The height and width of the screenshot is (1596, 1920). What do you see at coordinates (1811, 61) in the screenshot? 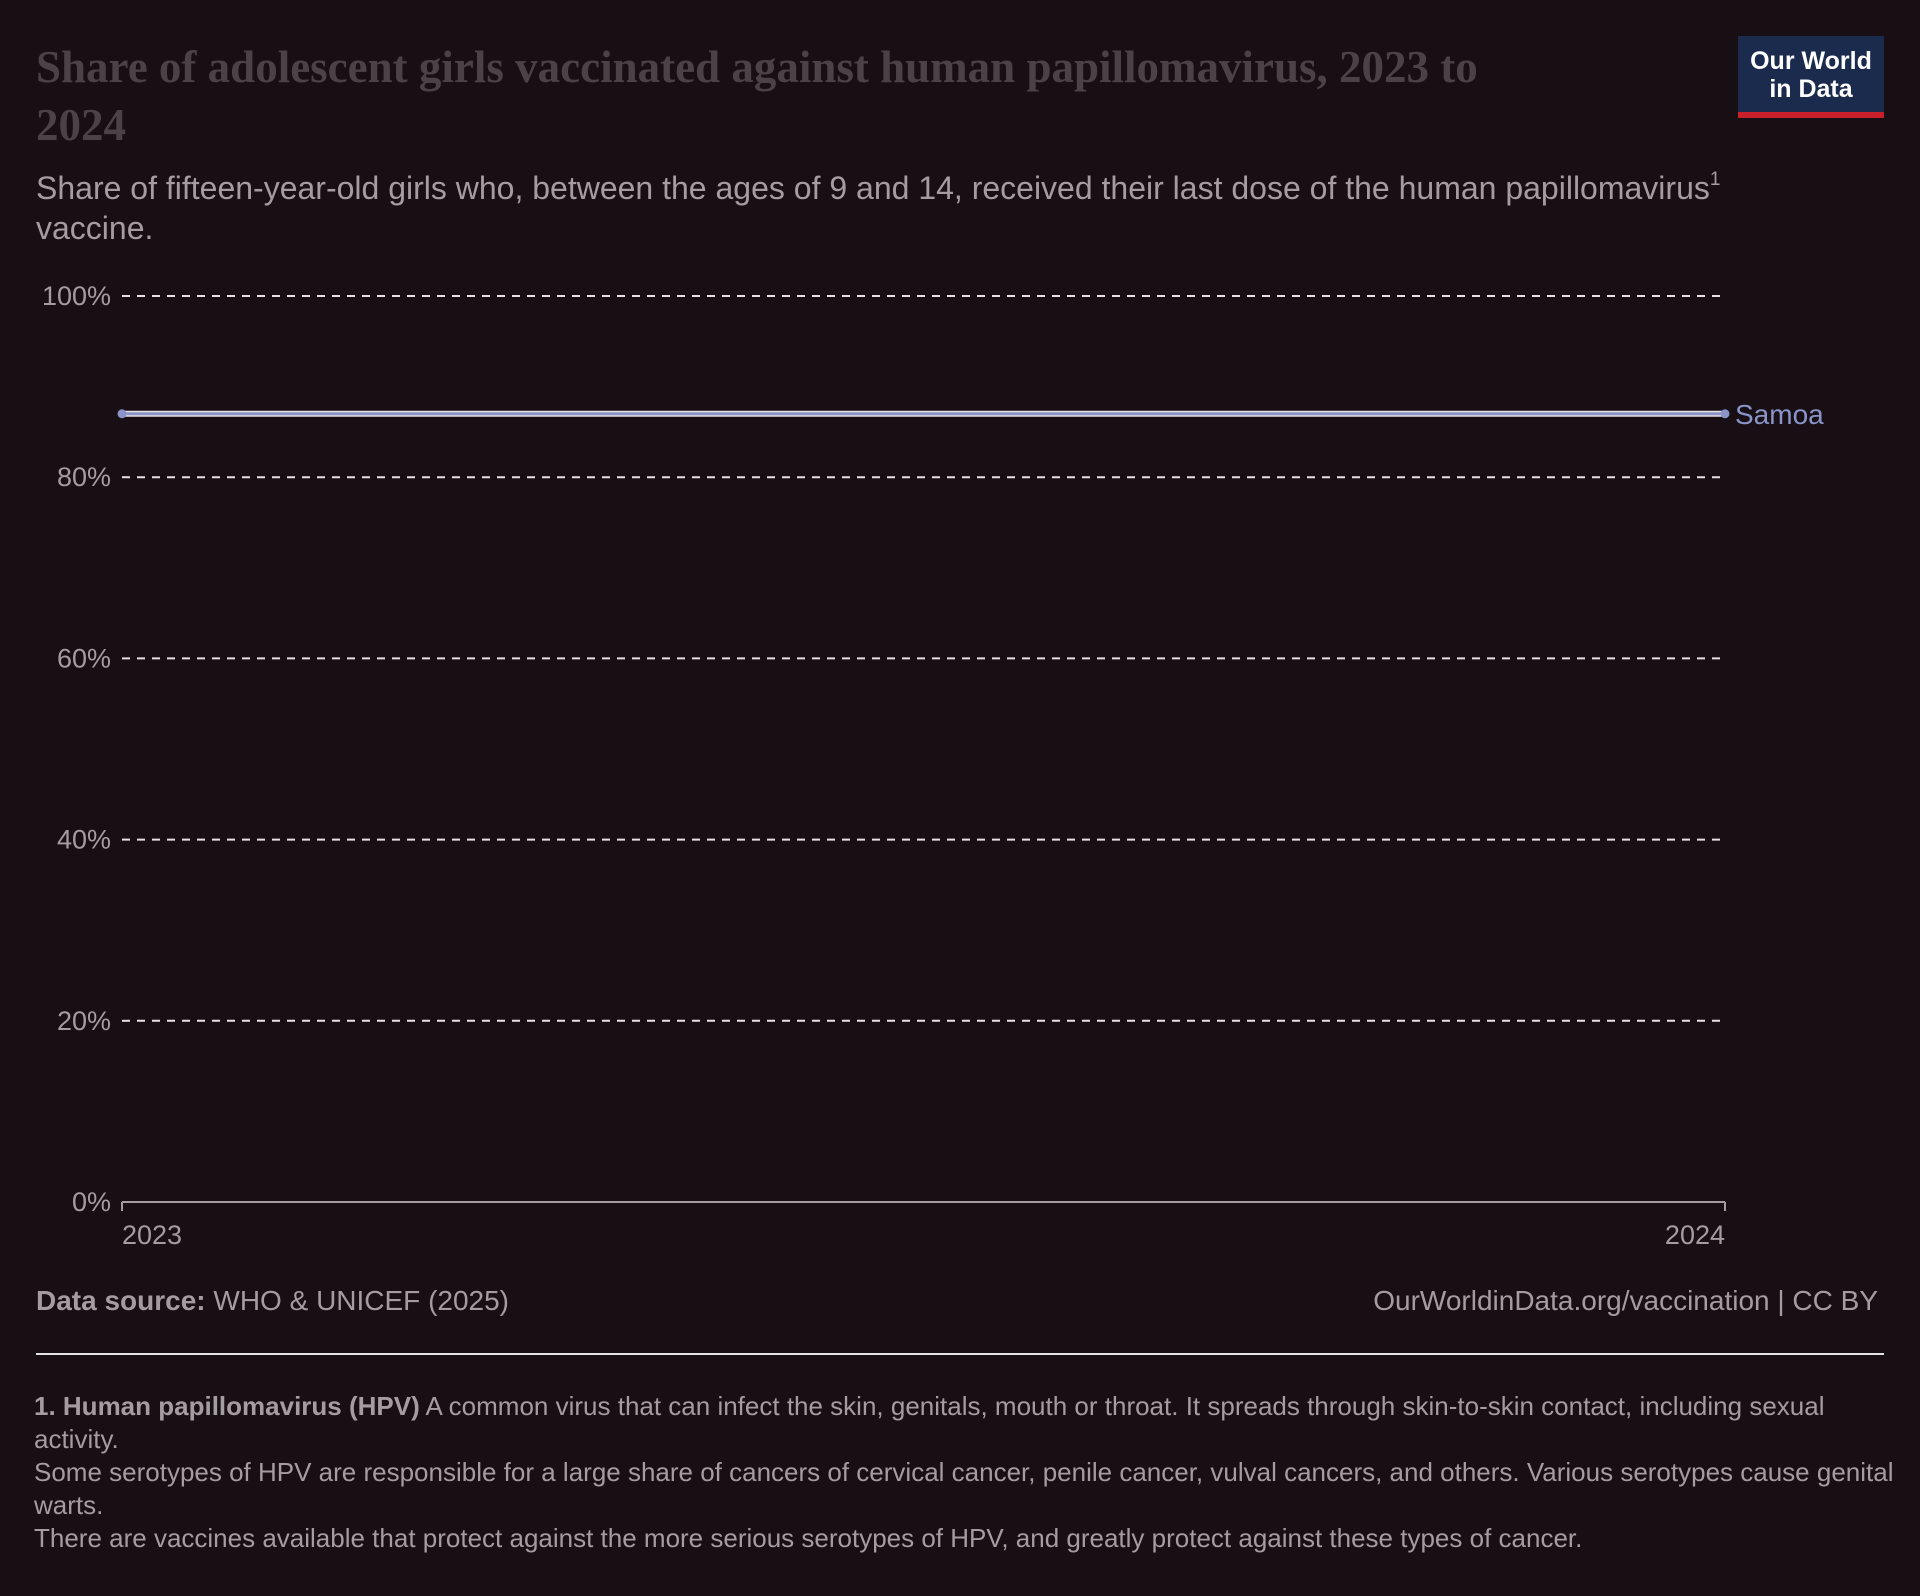
I see `logo-line-1: Our World` at bounding box center [1811, 61].